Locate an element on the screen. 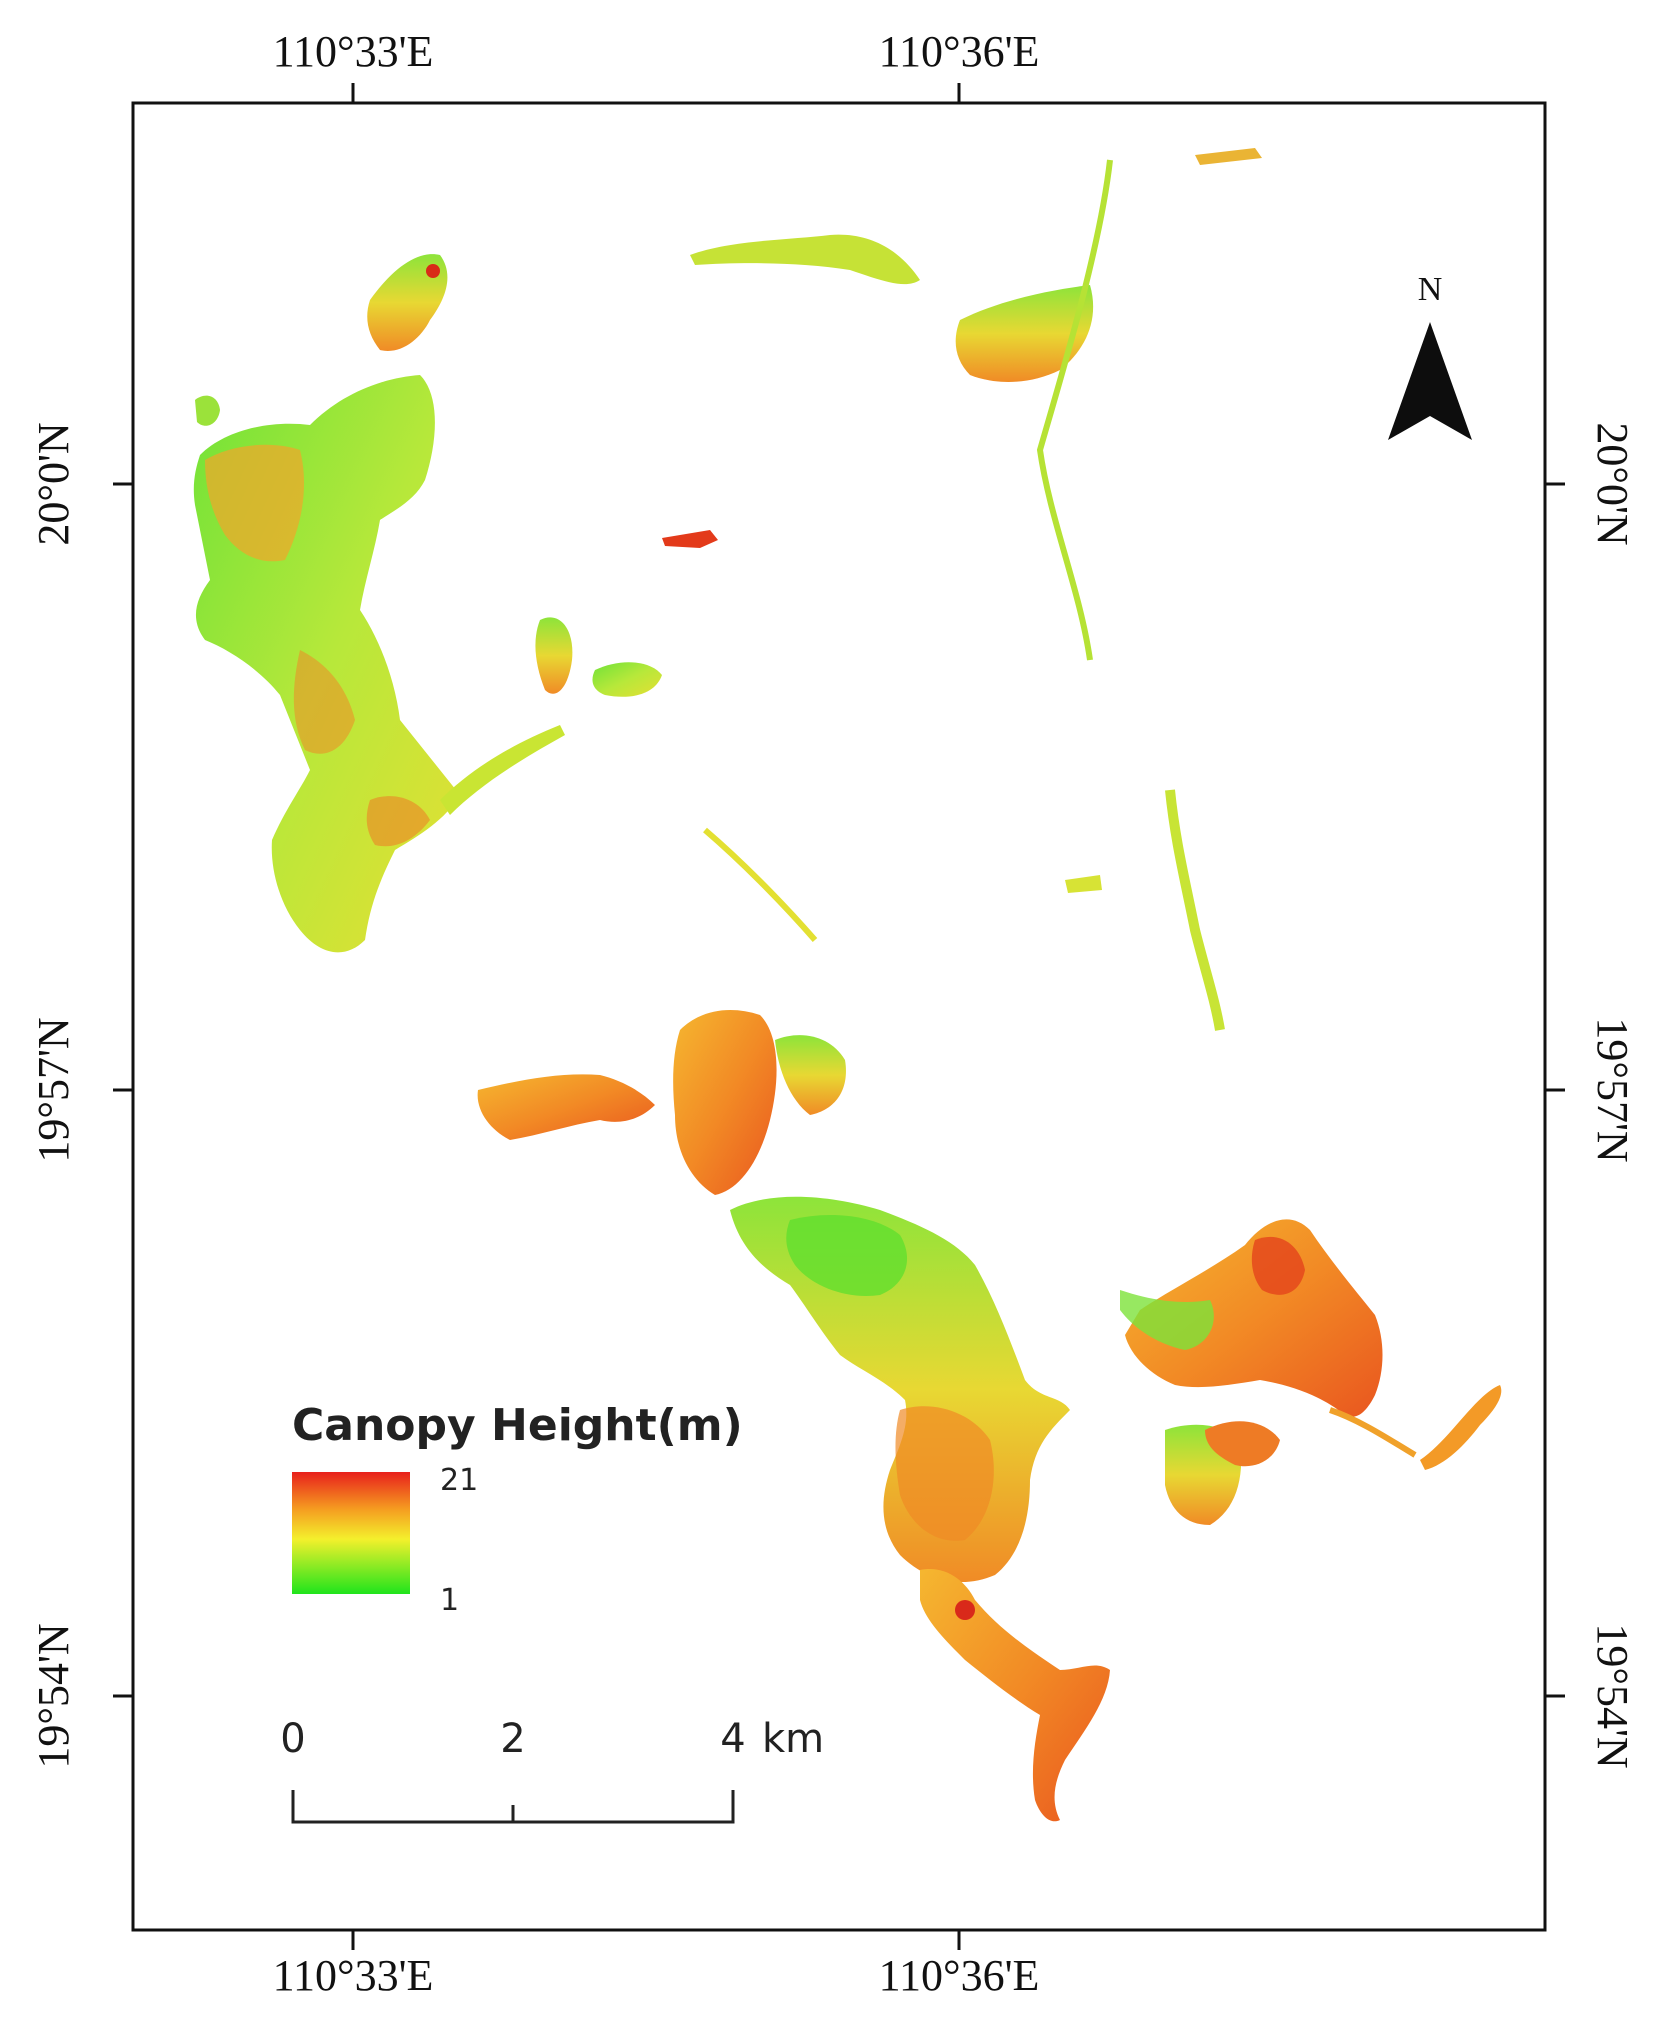 Image resolution: width=1653 pixels, height=2023 pixels. north-arrow-icon is located at coordinates (1430, 381).